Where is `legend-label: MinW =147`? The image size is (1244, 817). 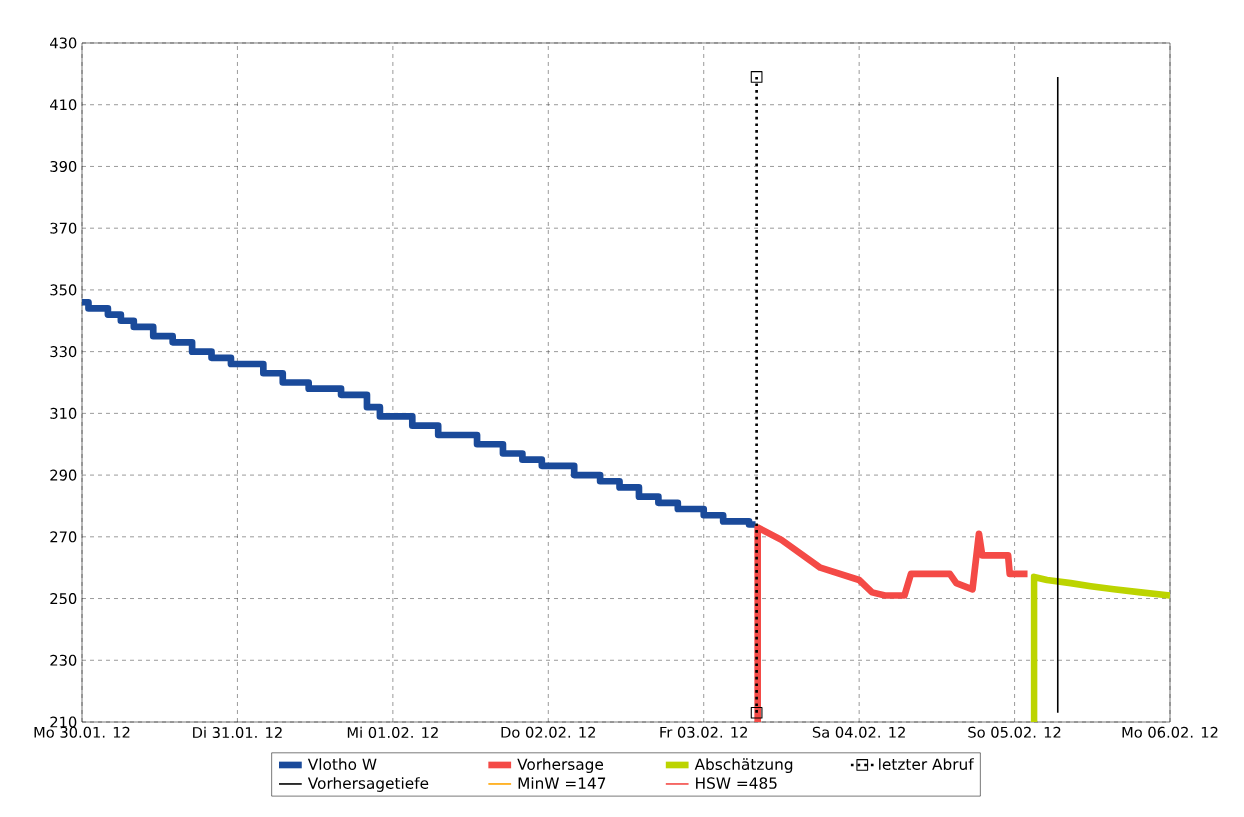 legend-label: MinW =147 is located at coordinates (562, 783).